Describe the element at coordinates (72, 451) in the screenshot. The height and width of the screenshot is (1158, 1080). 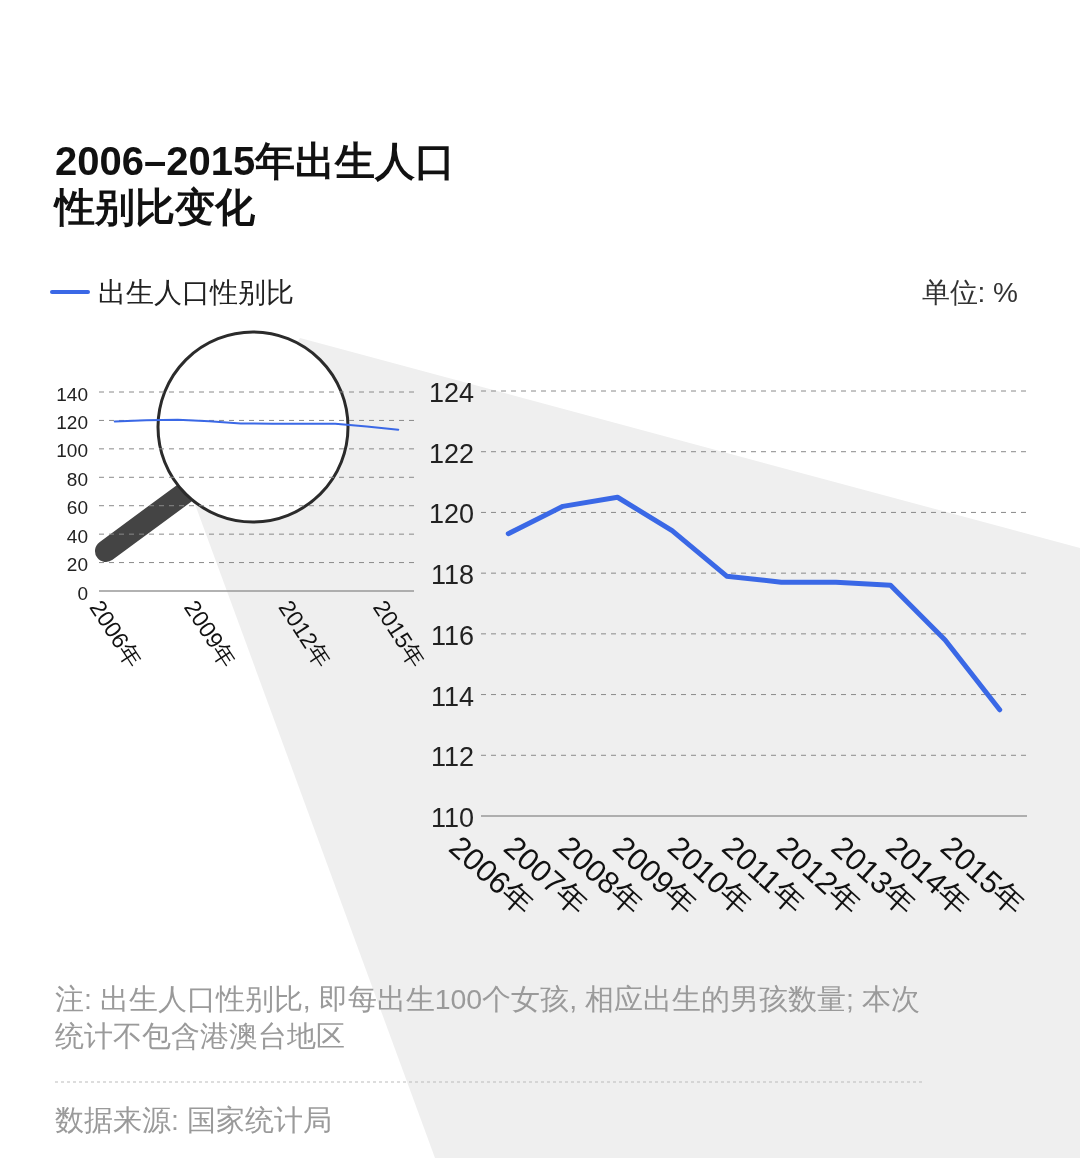
I see `y-tick-label: 100` at that location.